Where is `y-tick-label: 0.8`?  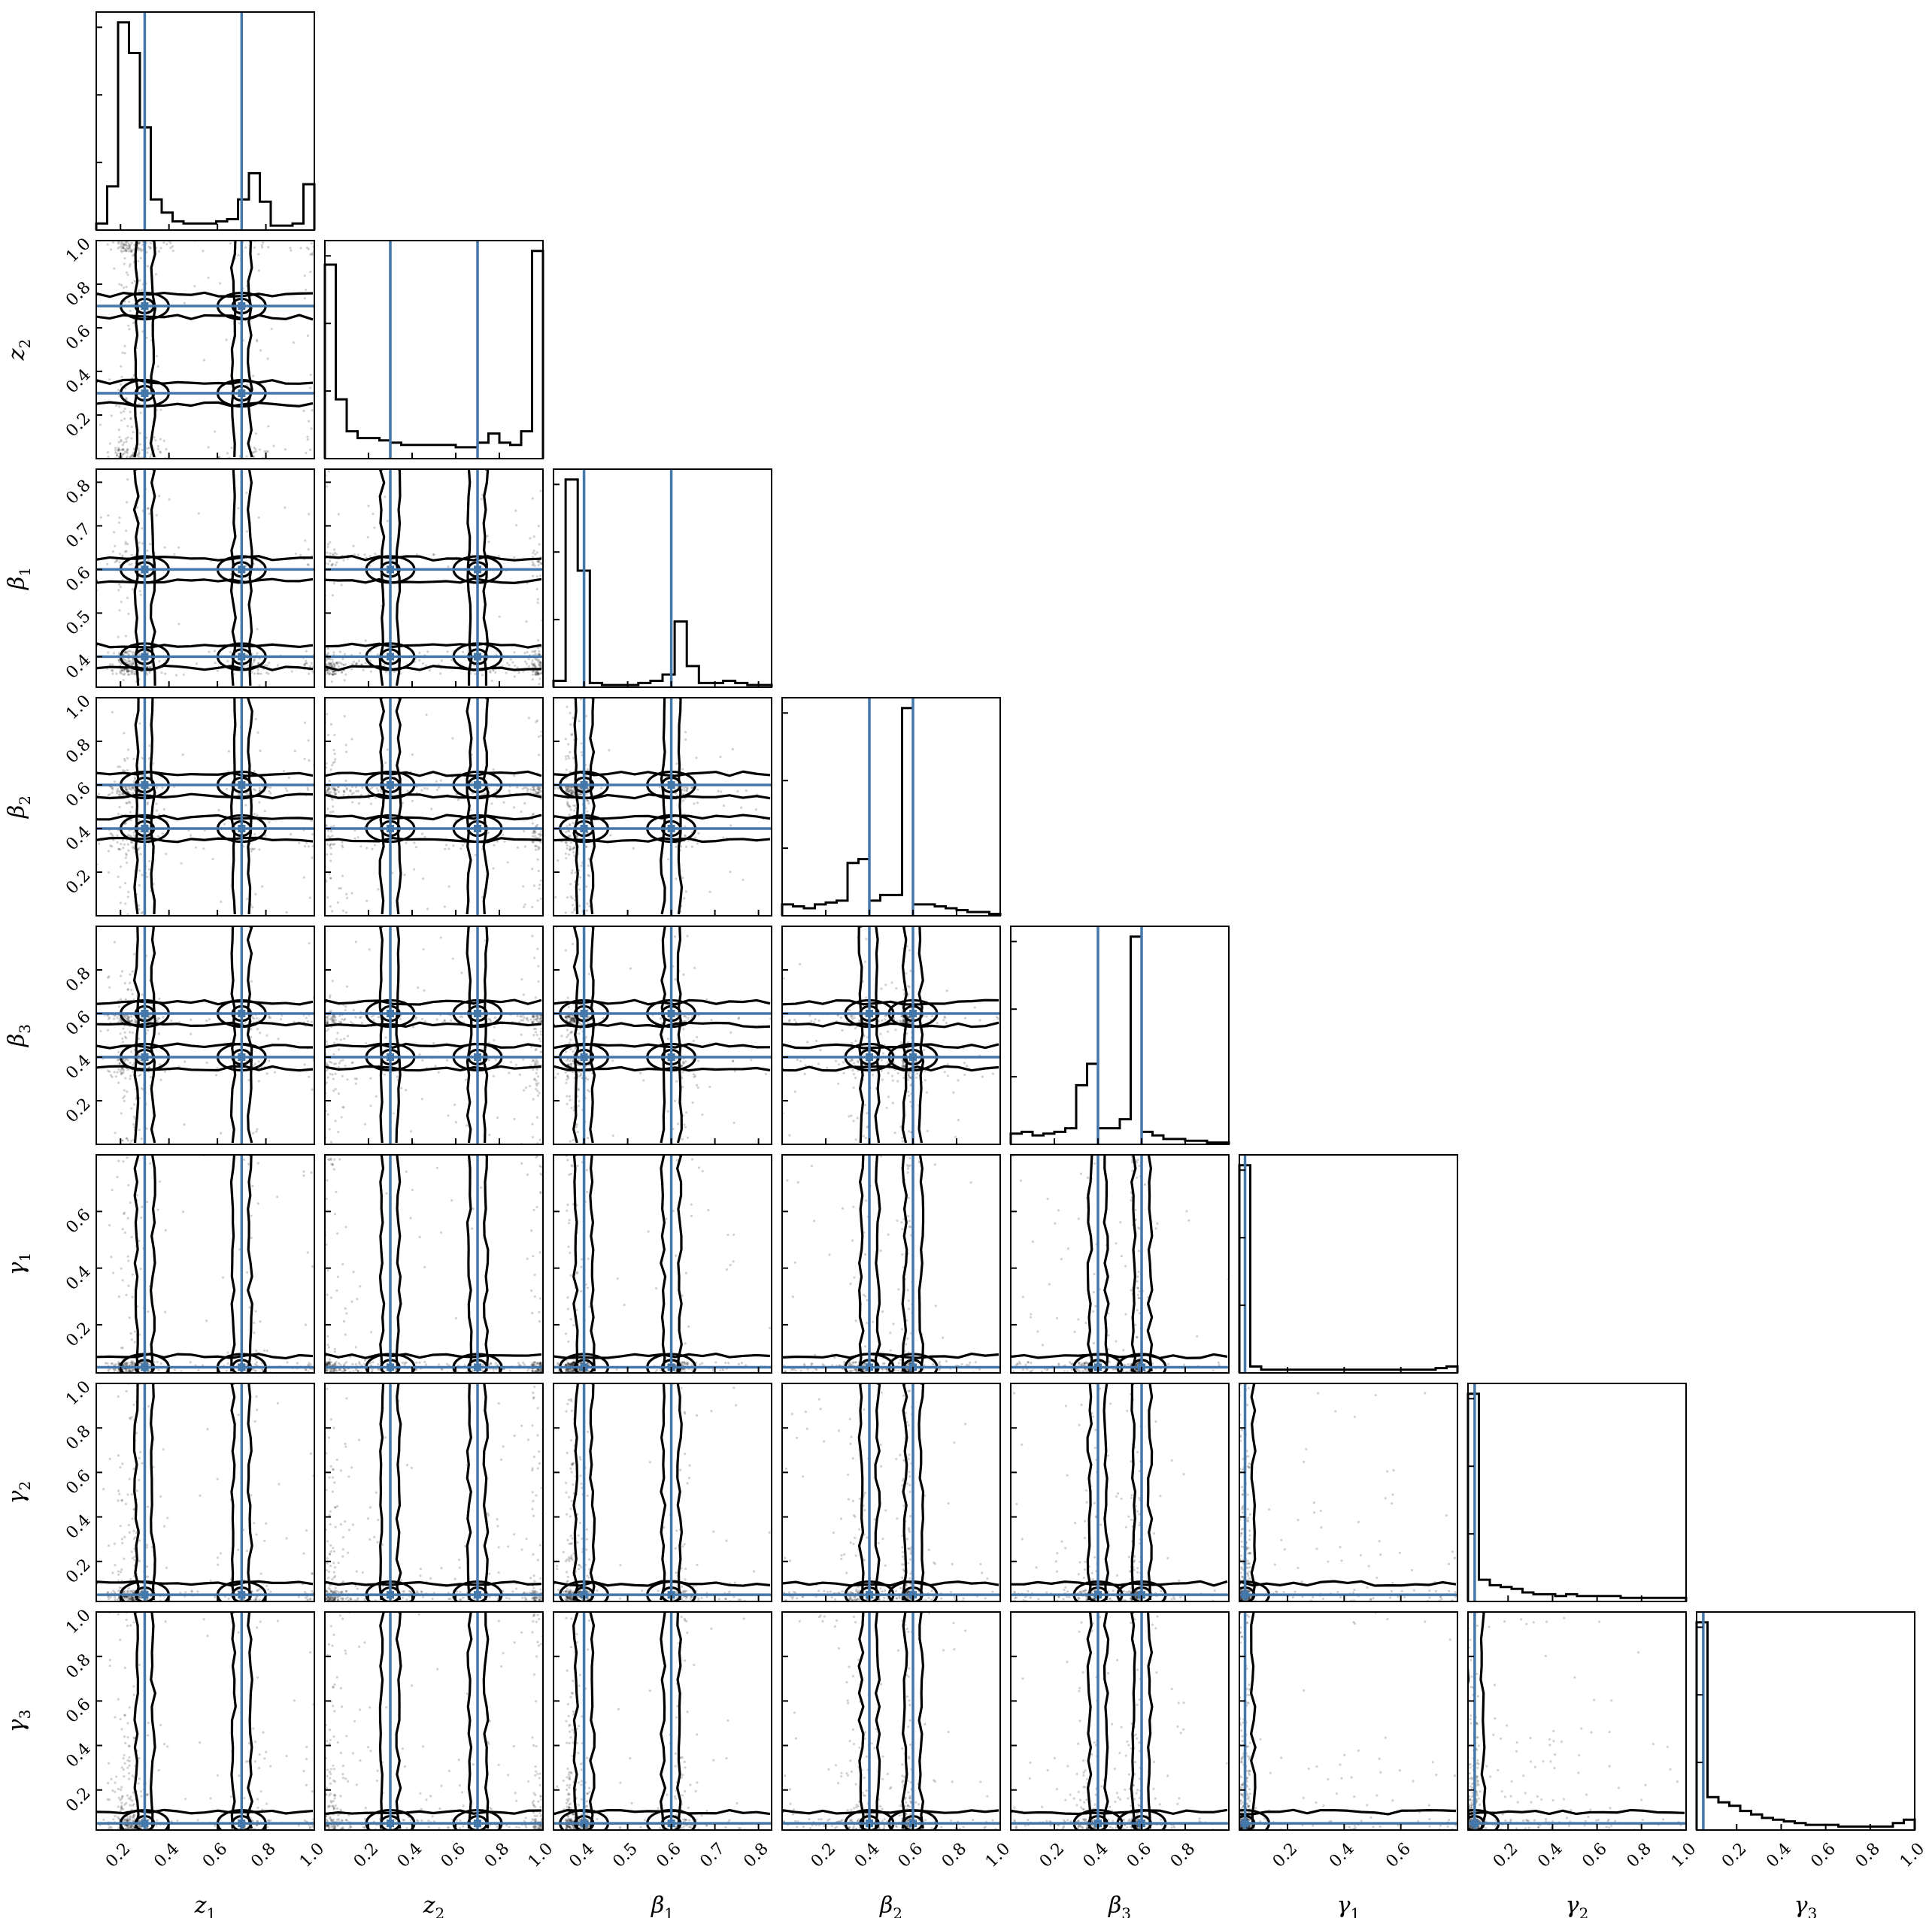 y-tick-label: 0.8 is located at coordinates (78, 294).